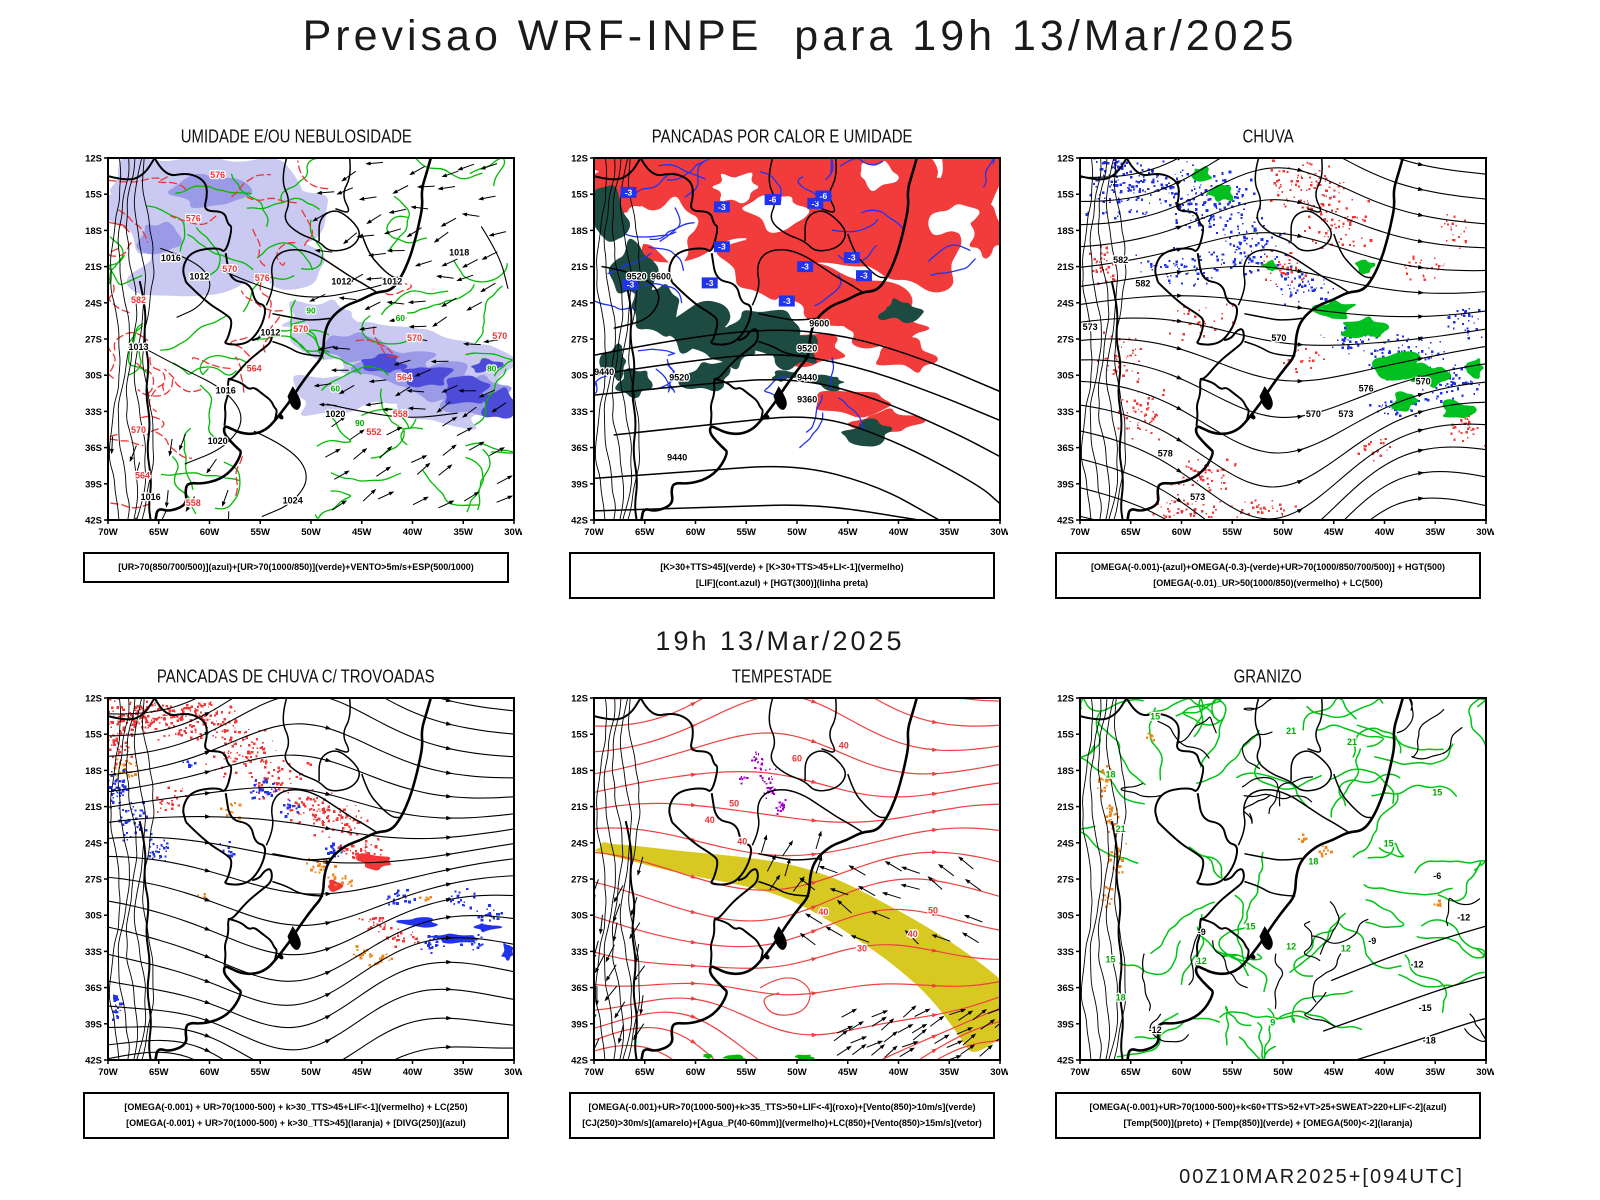 This screenshot has height=1200, width=1600. Describe the element at coordinates (400, 414) in the screenshot. I see `svg-text: 558` at that location.